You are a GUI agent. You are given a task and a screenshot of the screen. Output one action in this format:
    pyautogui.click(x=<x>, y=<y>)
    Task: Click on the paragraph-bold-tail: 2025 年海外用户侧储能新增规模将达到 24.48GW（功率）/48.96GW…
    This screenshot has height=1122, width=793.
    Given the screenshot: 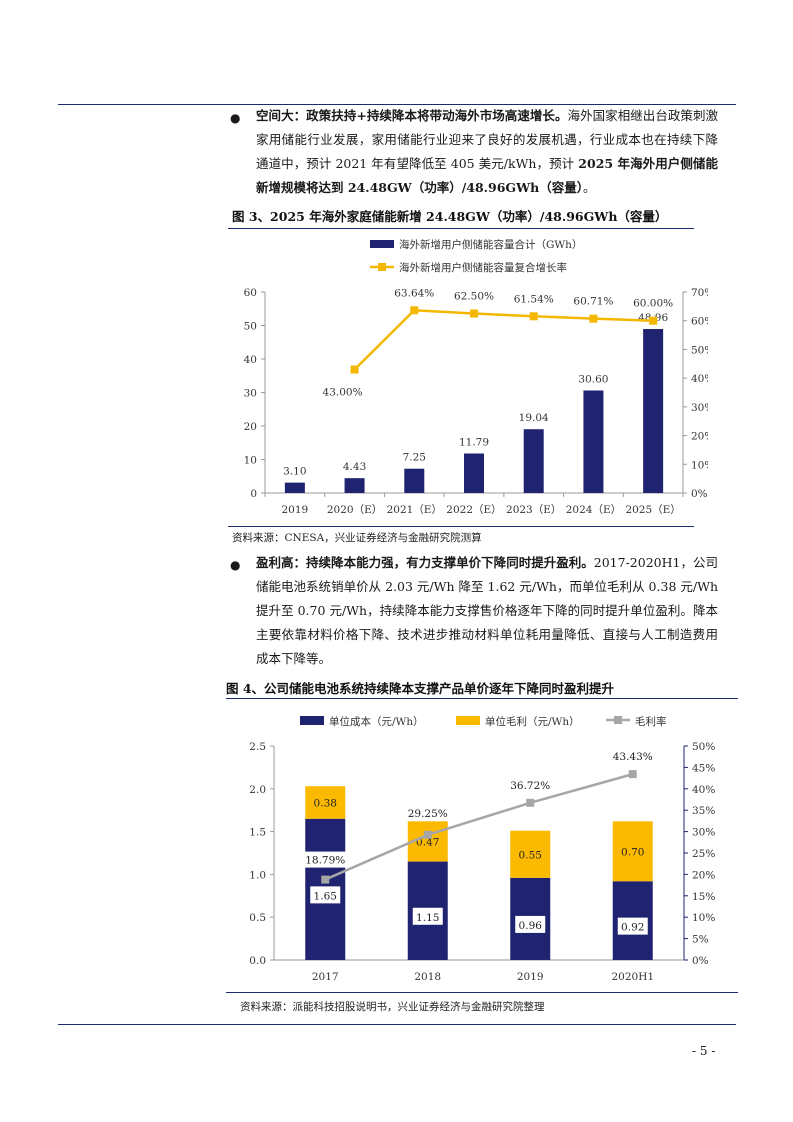 What is the action you would take?
    pyautogui.click(x=487, y=175)
    